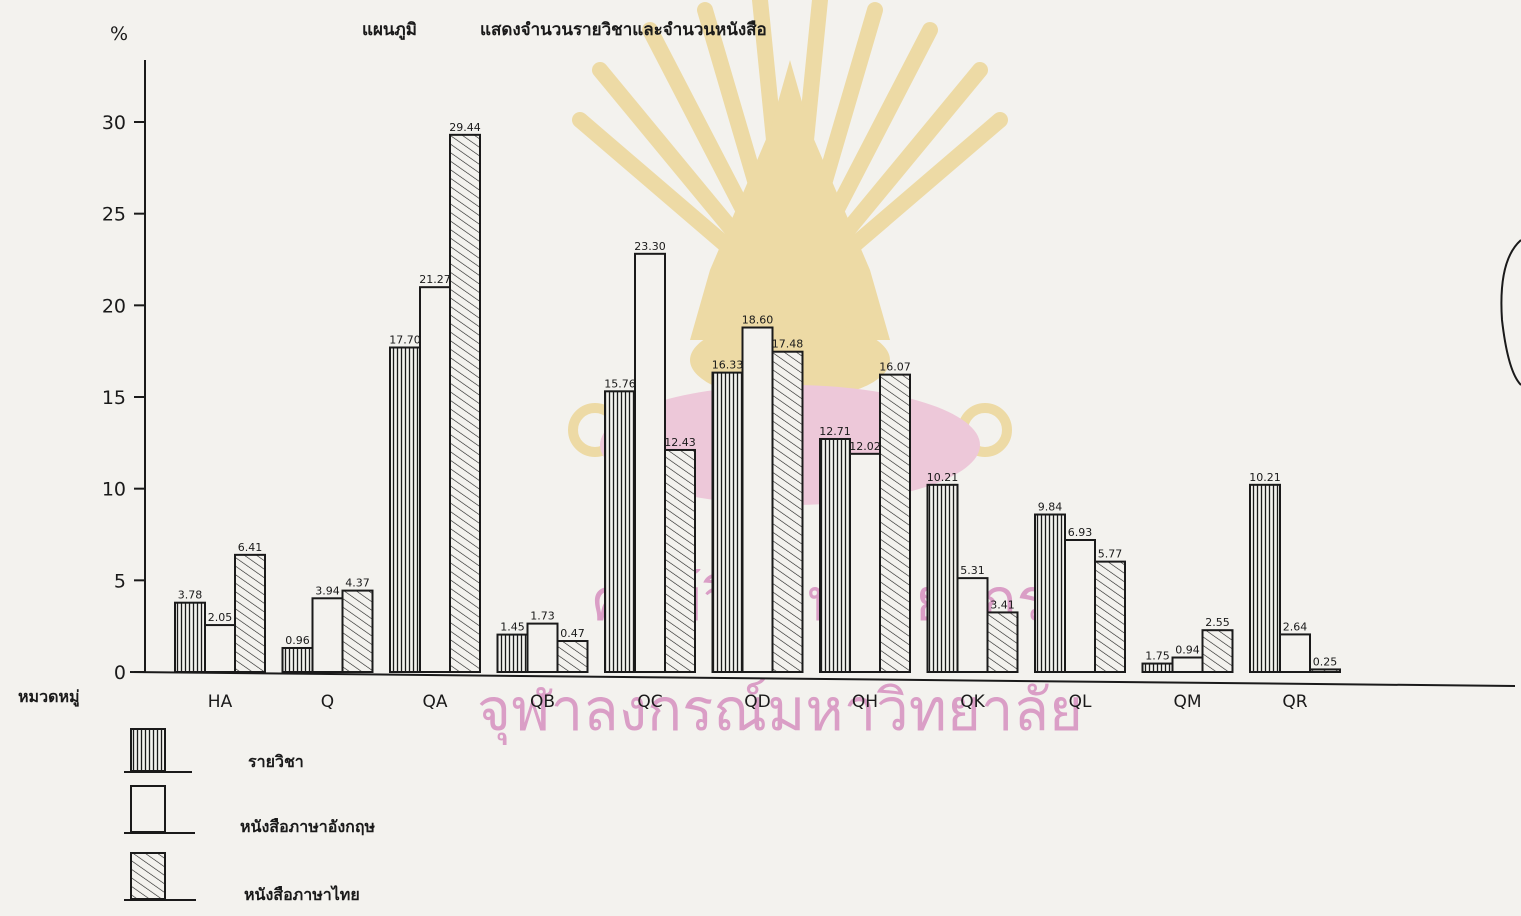  What do you see at coordinates (1265, 578) in the screenshot?
I see `bar-subjects-qr` at bounding box center [1265, 578].